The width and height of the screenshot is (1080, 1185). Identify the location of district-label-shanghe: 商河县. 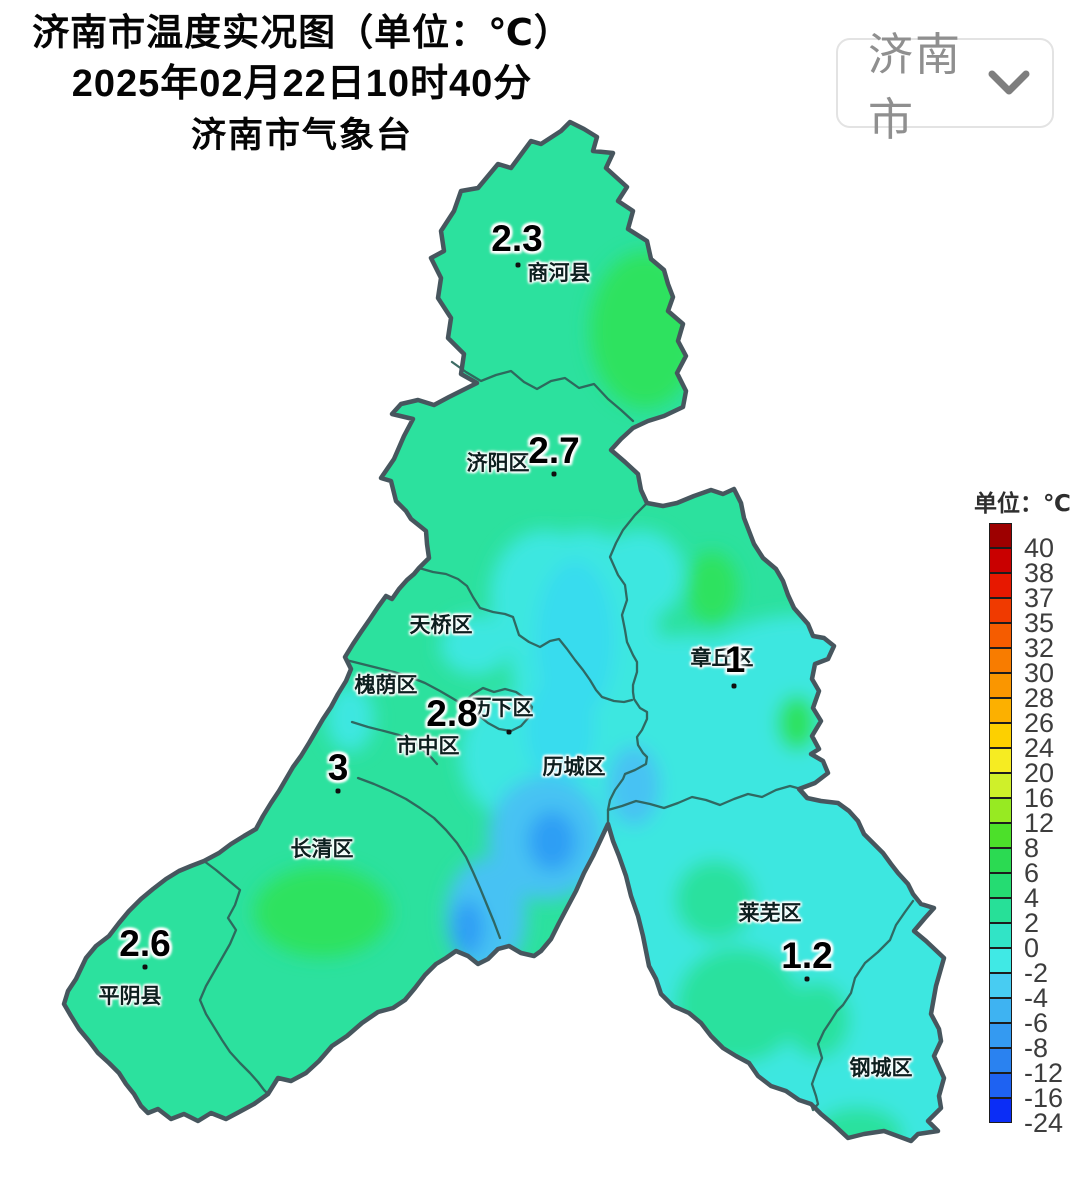
(559, 273).